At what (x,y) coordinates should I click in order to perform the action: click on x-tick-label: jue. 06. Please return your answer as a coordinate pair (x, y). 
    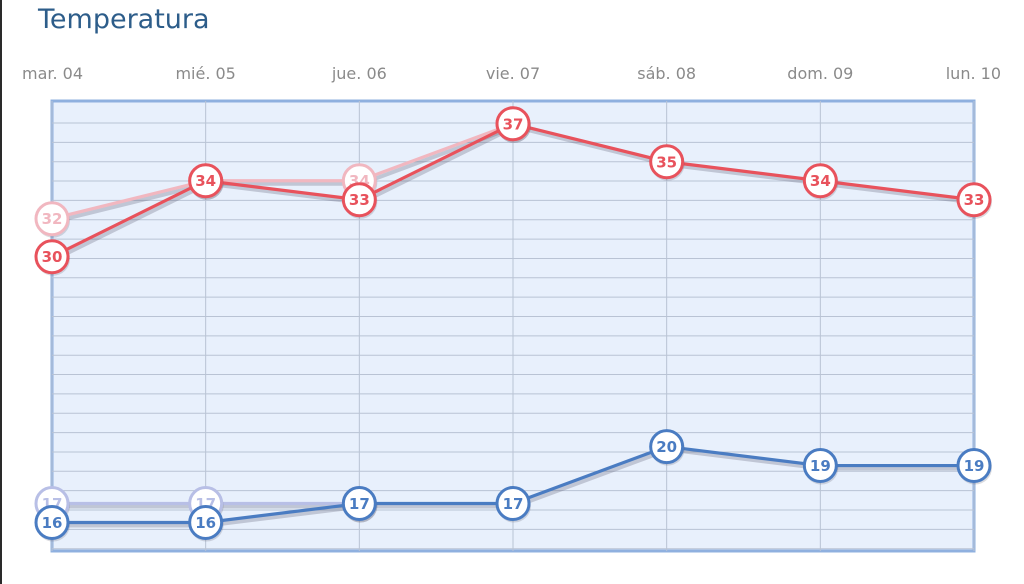
    Looking at the image, I should click on (359, 73).